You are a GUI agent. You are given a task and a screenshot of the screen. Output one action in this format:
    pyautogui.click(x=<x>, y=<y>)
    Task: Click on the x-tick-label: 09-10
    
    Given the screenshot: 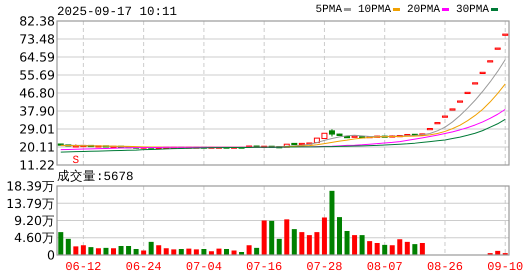 What is the action you would take?
    pyautogui.click(x=505, y=267)
    